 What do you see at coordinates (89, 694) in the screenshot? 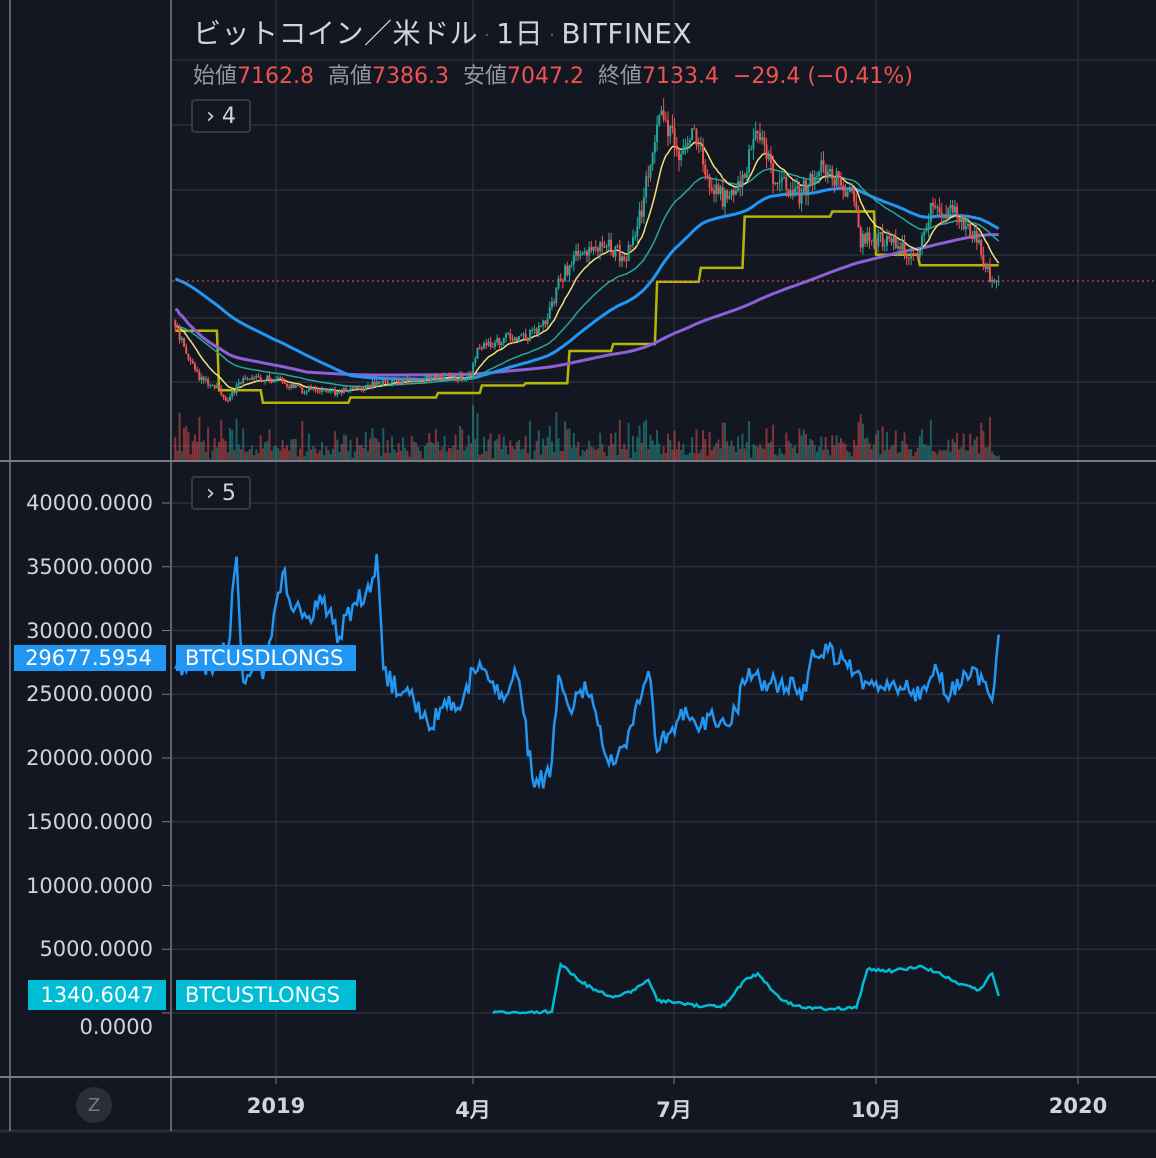
I see `y-tick-label: 25000.0000` at bounding box center [89, 694].